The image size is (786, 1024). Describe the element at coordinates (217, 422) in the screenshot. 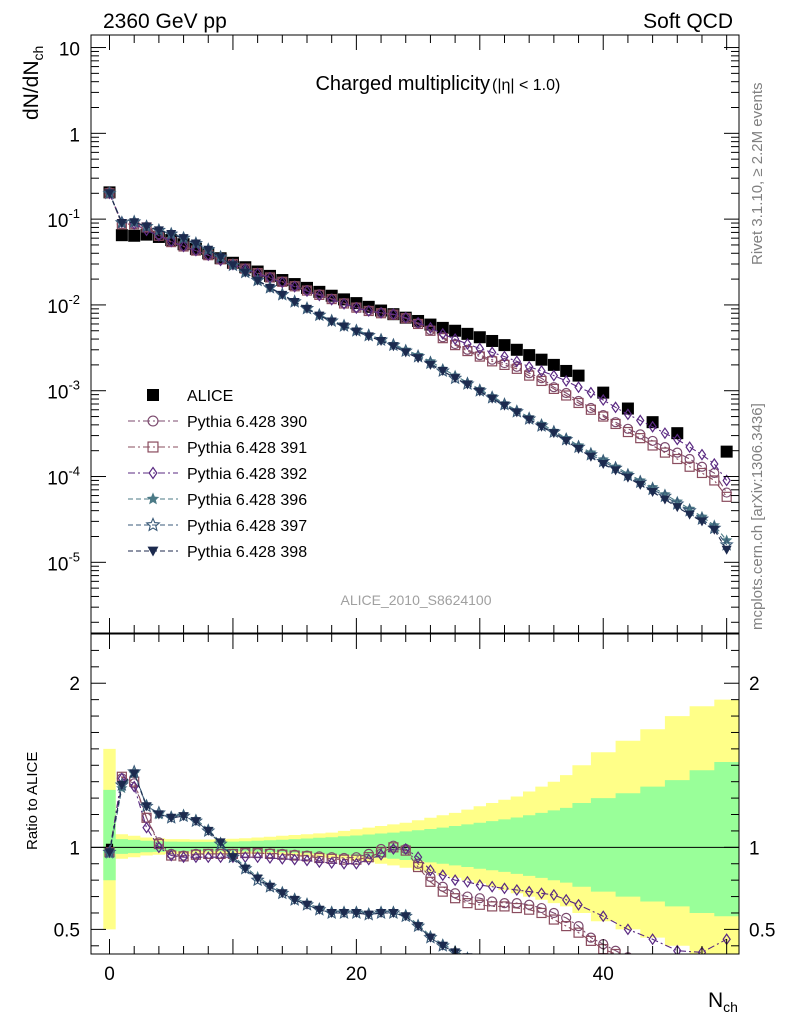

I see `legend-item: Pythia 6.428 390` at that location.